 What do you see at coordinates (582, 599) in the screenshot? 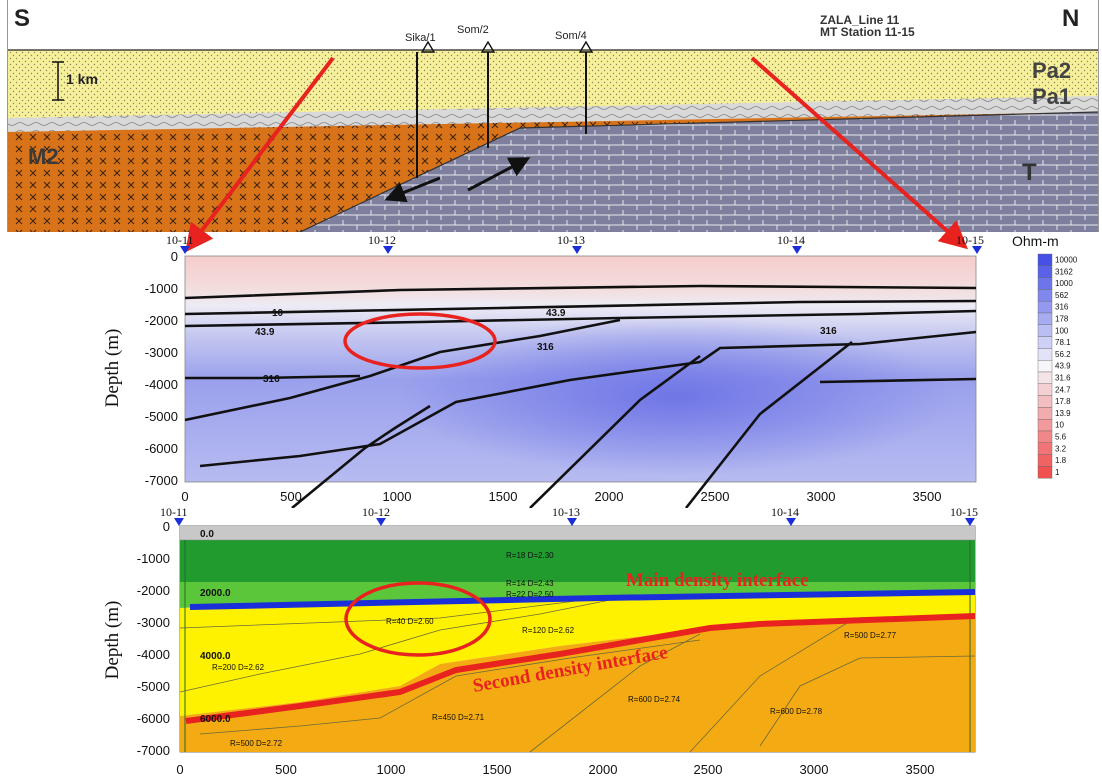
I see `main-density-interface` at bounding box center [582, 599].